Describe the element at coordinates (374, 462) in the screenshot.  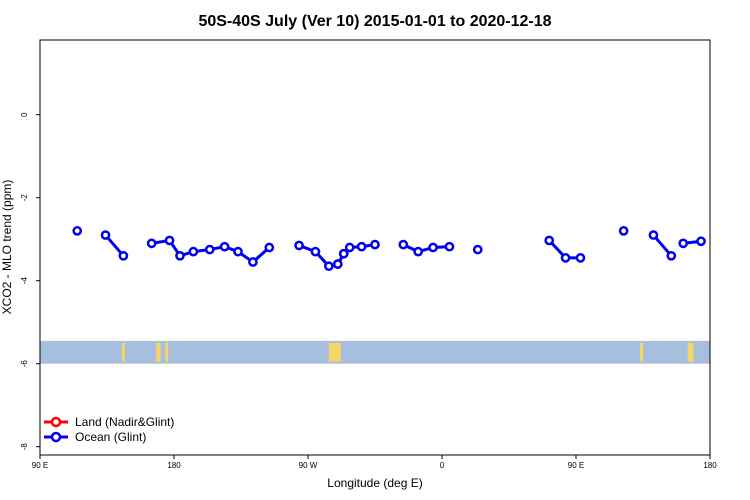
I see `x-axis: 90 E 180 90 W 0 90 E 180` at that location.